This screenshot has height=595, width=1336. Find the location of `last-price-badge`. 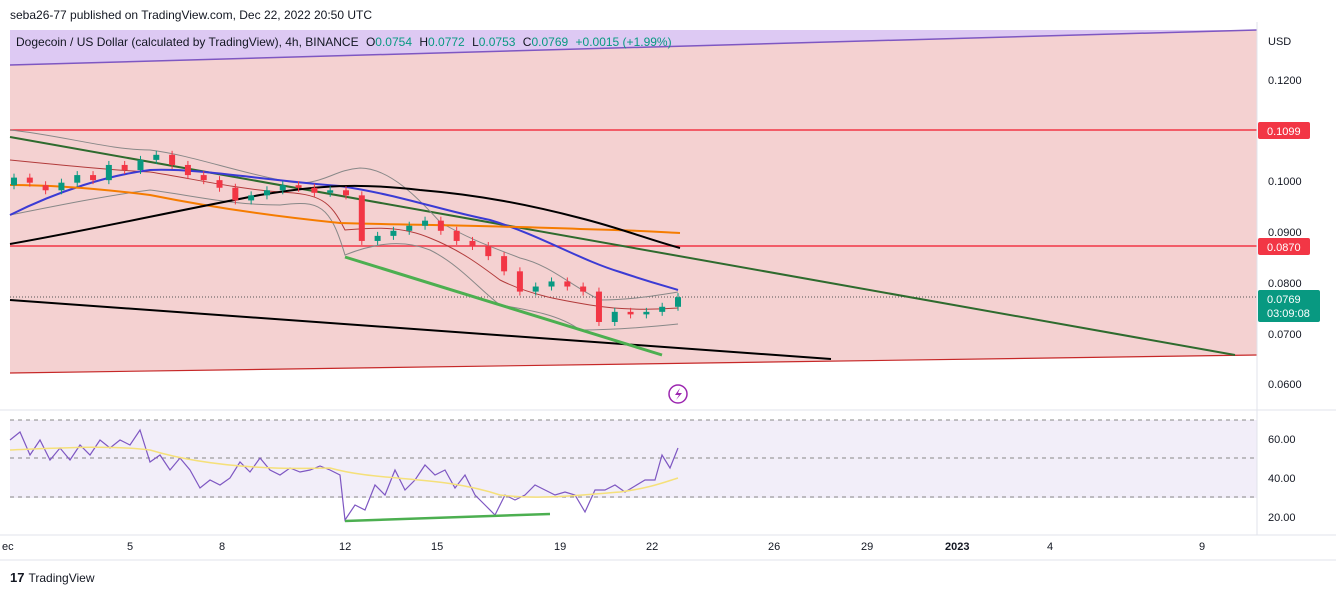

last-price-badge is located at coordinates (1289, 306).